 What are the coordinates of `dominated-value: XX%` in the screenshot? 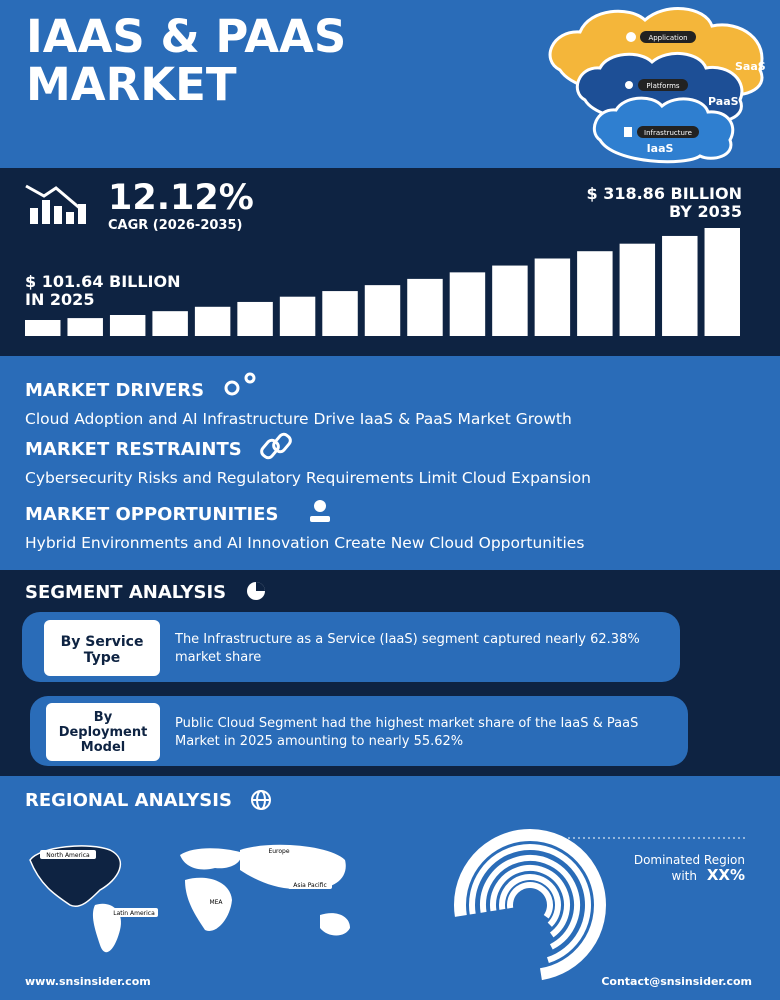 It's located at (726, 875).